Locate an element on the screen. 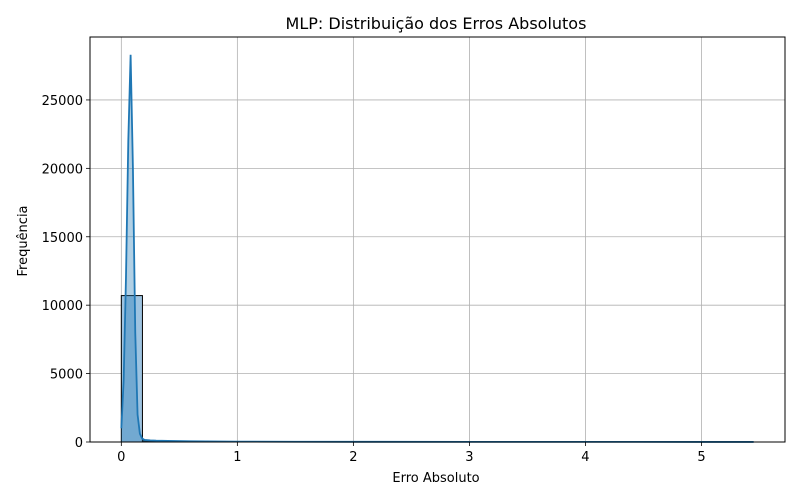 This screenshot has height=504, width=800. x-tick-label: 1 is located at coordinates (237, 457).